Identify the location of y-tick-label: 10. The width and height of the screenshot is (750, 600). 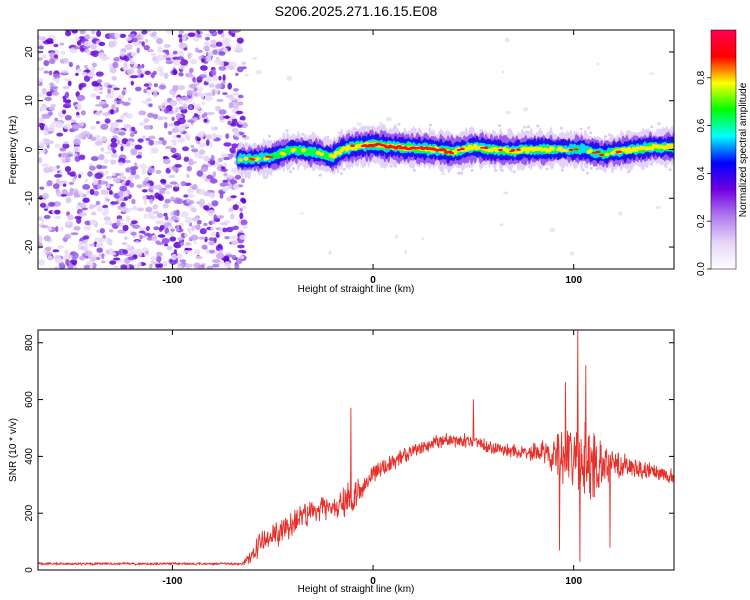
(29, 101).